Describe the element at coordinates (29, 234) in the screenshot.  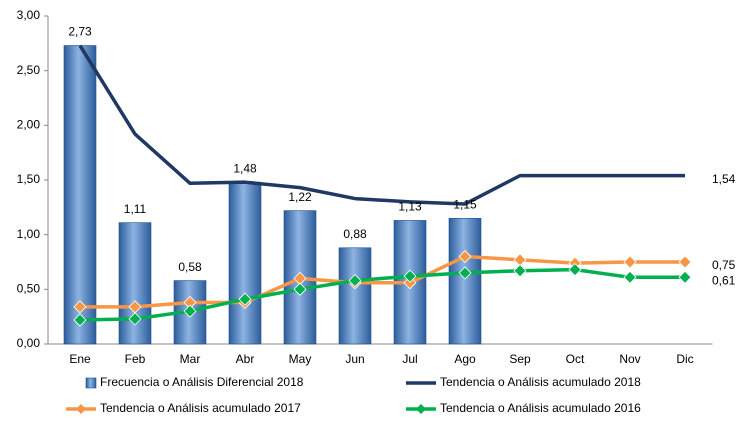
I see `y-tick-label: 1,00` at that location.